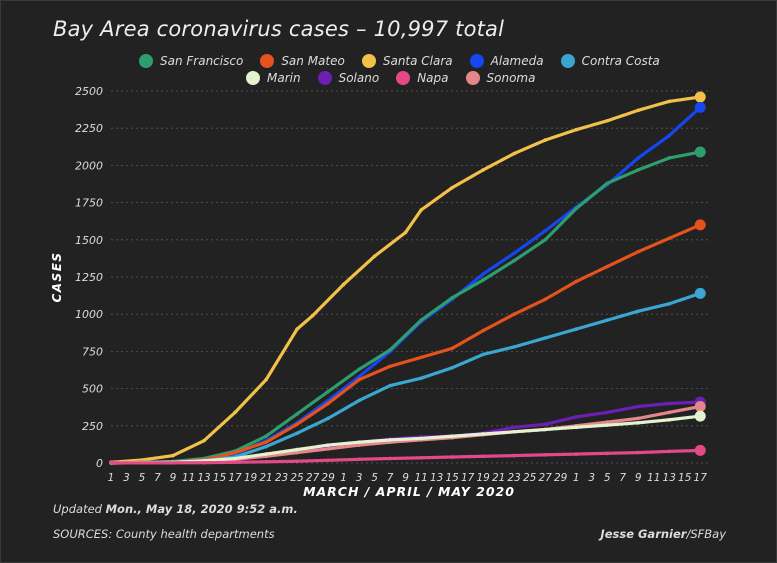 The height and width of the screenshot is (563, 777). I want to click on legend-item: Marin, so click(273, 78).